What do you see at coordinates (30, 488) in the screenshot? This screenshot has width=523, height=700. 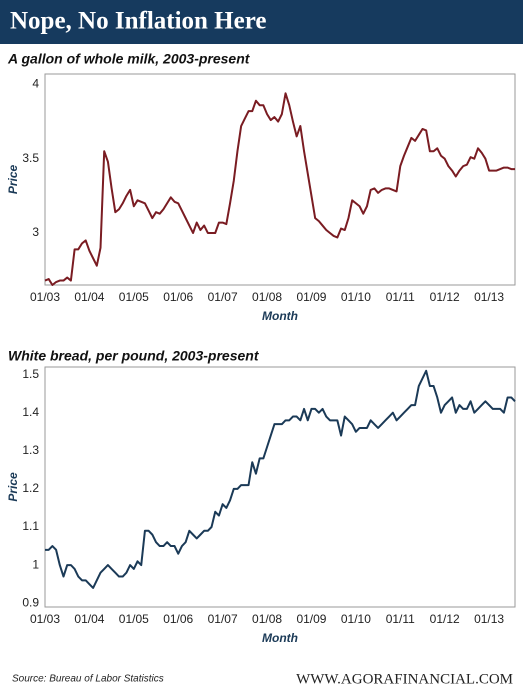 I see `y-tick-label: 1.2` at bounding box center [30, 488].